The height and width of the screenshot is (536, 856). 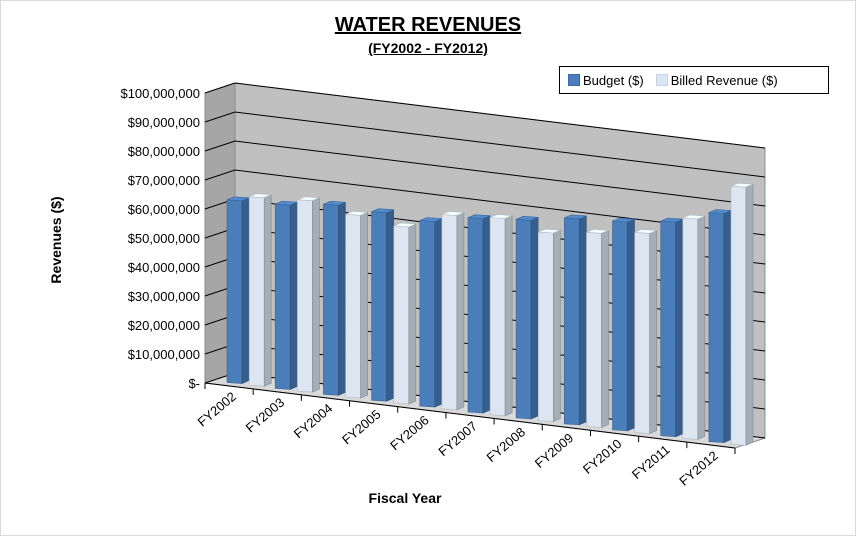 I want to click on legend-swatch-billed, so click(x=661, y=80).